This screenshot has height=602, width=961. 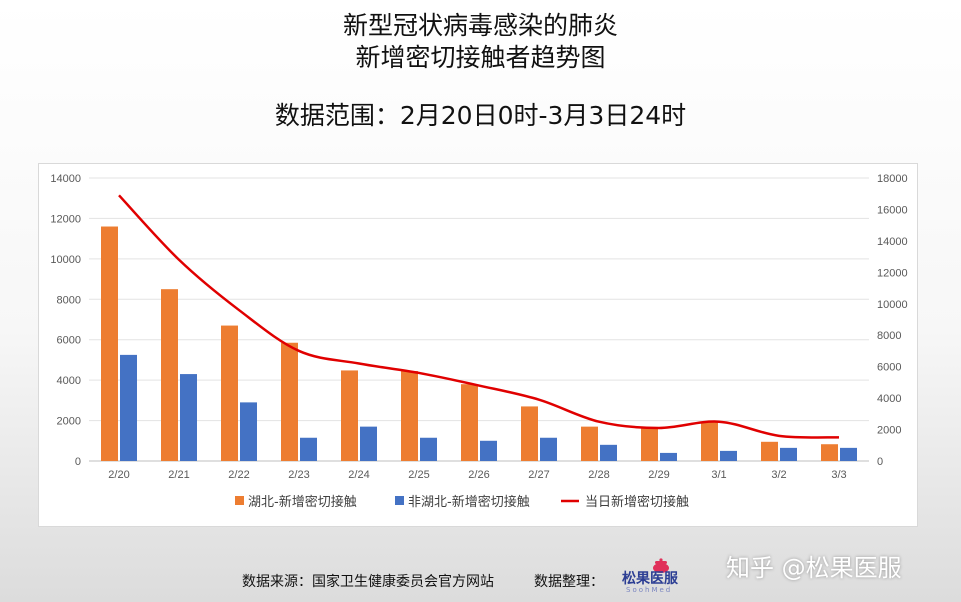 What do you see at coordinates (69, 341) in the screenshot?
I see `y-left-tick-label: 6000` at bounding box center [69, 341].